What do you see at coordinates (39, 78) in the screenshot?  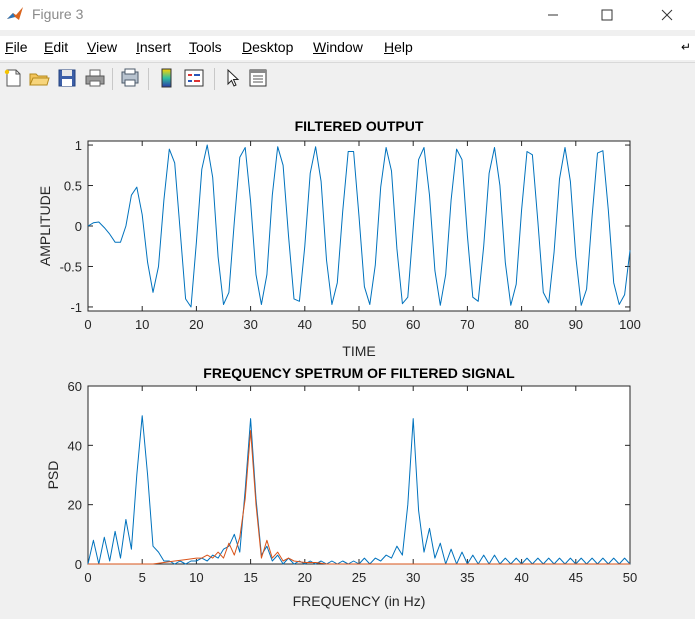 I see `open-file-icon` at bounding box center [39, 78].